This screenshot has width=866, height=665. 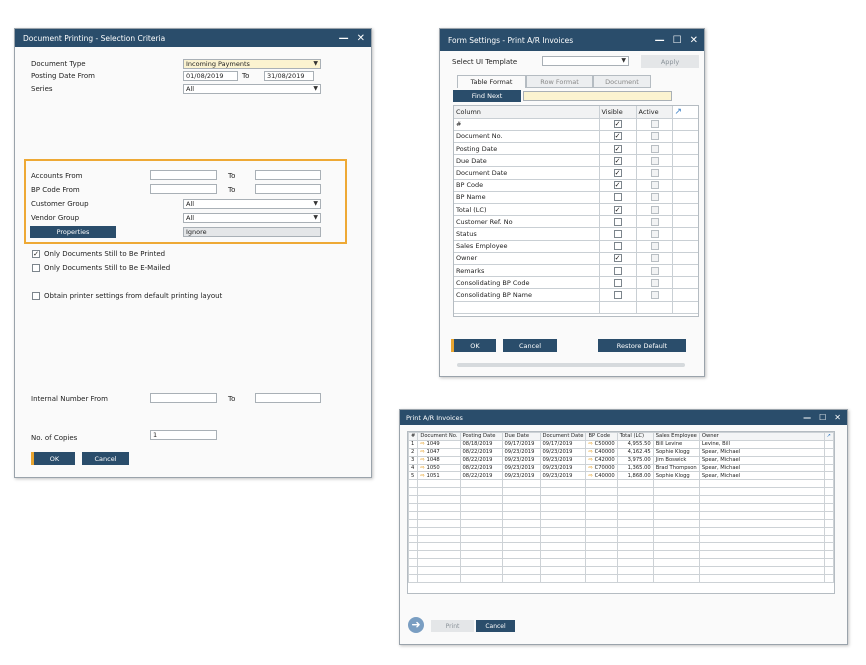 What do you see at coordinates (585, 61) in the screenshot?
I see `ui-template-select` at bounding box center [585, 61].